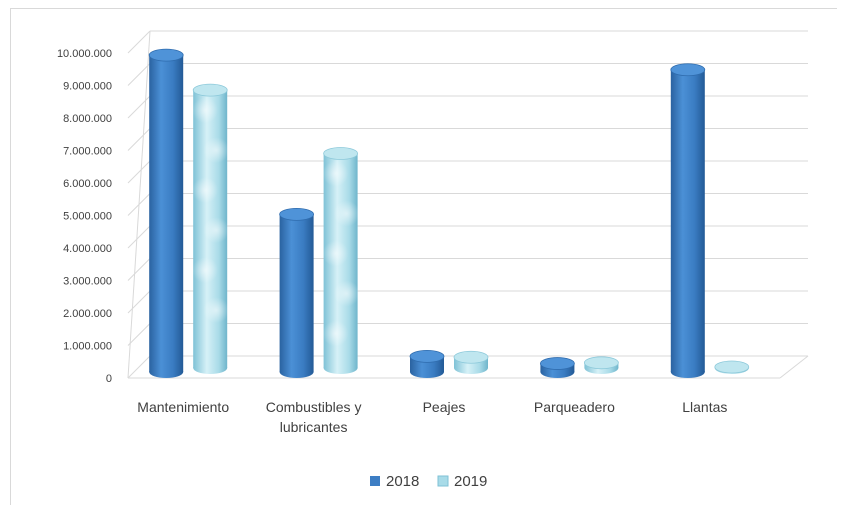 Image resolution: width=843 pixels, height=510 pixels. I want to click on x-tick-label: Combustibles y, so click(314, 407).